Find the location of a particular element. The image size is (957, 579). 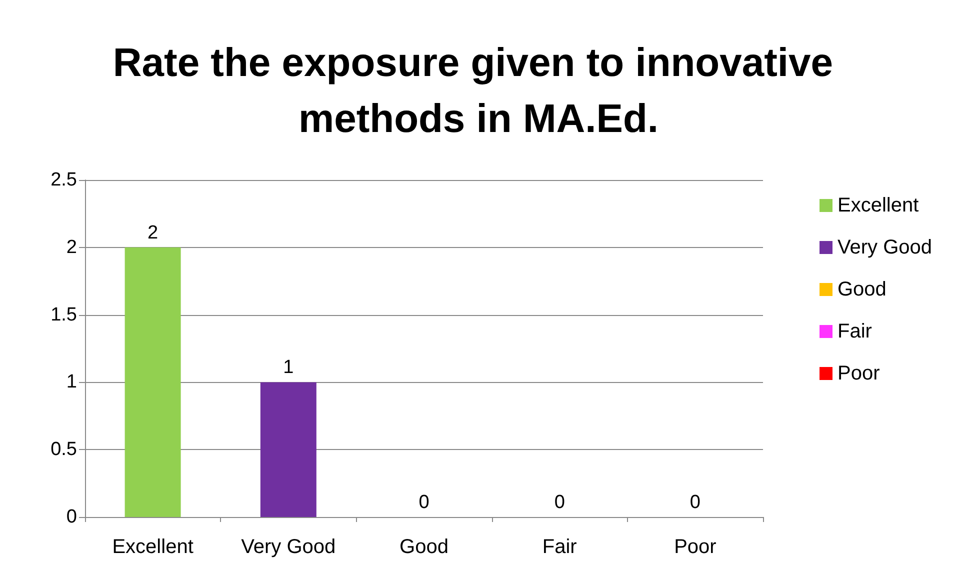

y-tick-label: 2.5 is located at coordinates (63, 180).